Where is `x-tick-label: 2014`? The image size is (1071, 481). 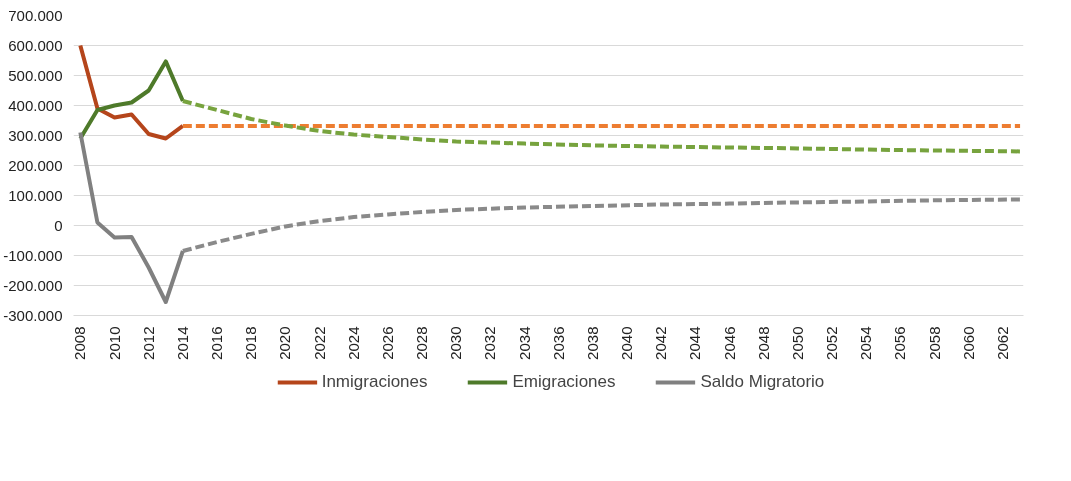 x-tick-label: 2014 is located at coordinates (182, 343).